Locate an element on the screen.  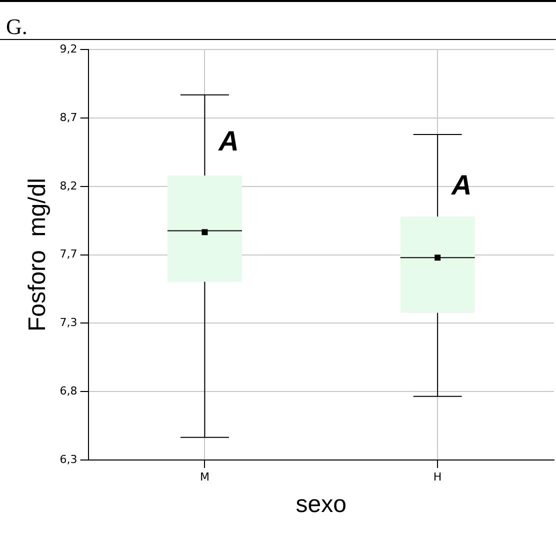
y-tick-label: 8,2 is located at coordinates (69, 185).